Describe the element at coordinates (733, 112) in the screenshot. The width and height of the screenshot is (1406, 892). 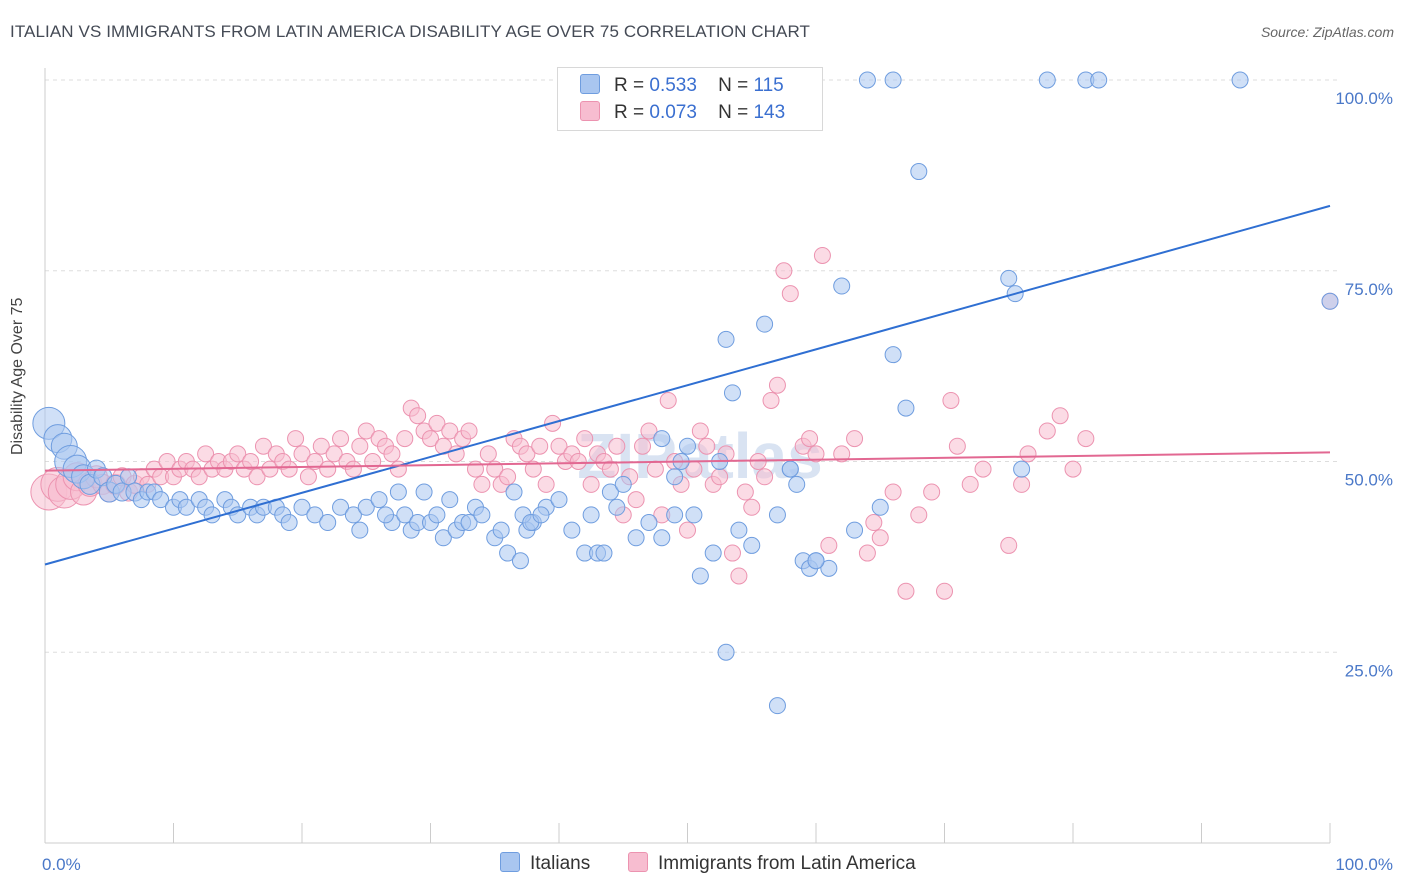
I see `n-label: N =` at that location.